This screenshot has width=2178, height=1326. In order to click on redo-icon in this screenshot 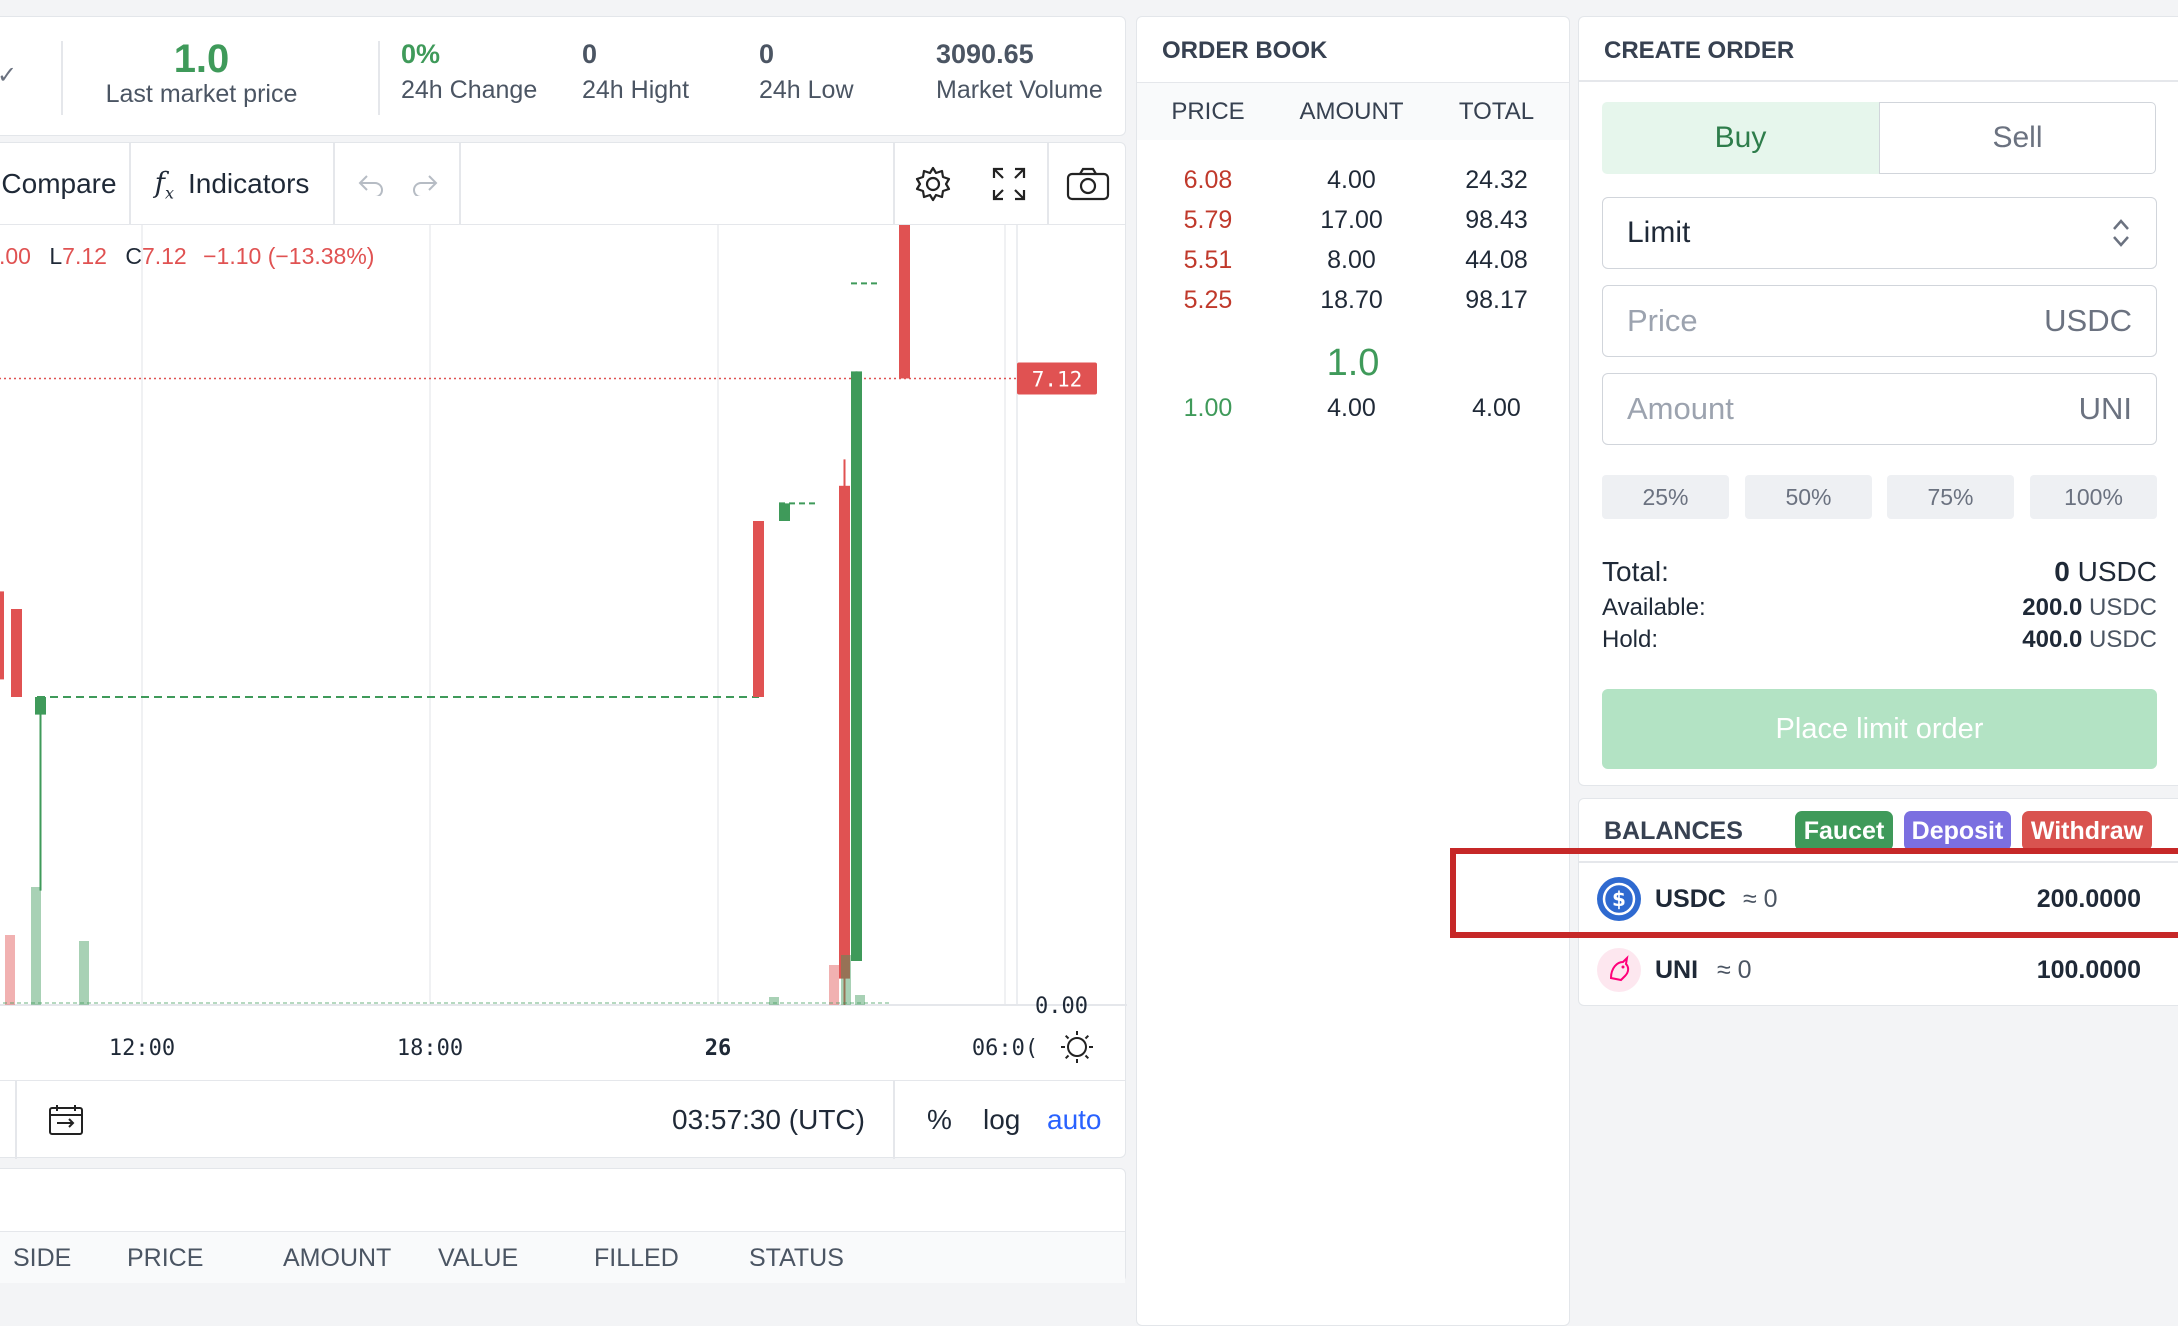, I will do `click(425, 184)`.